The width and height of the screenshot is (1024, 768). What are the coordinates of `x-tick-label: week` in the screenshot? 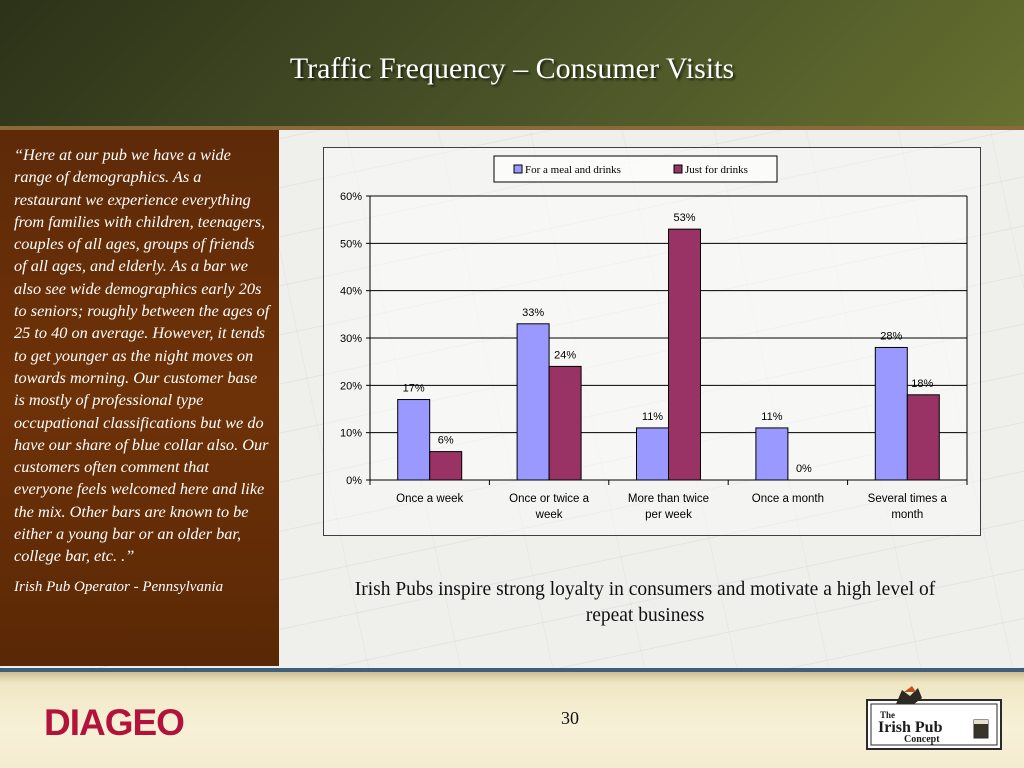 It's located at (549, 515).